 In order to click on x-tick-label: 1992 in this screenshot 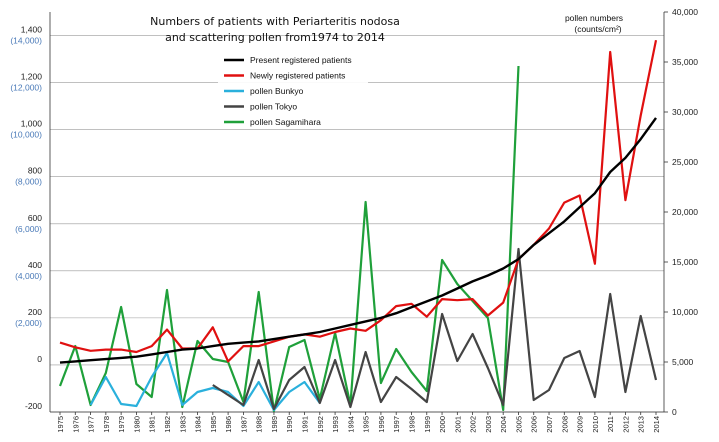, I will do `click(320, 424)`.